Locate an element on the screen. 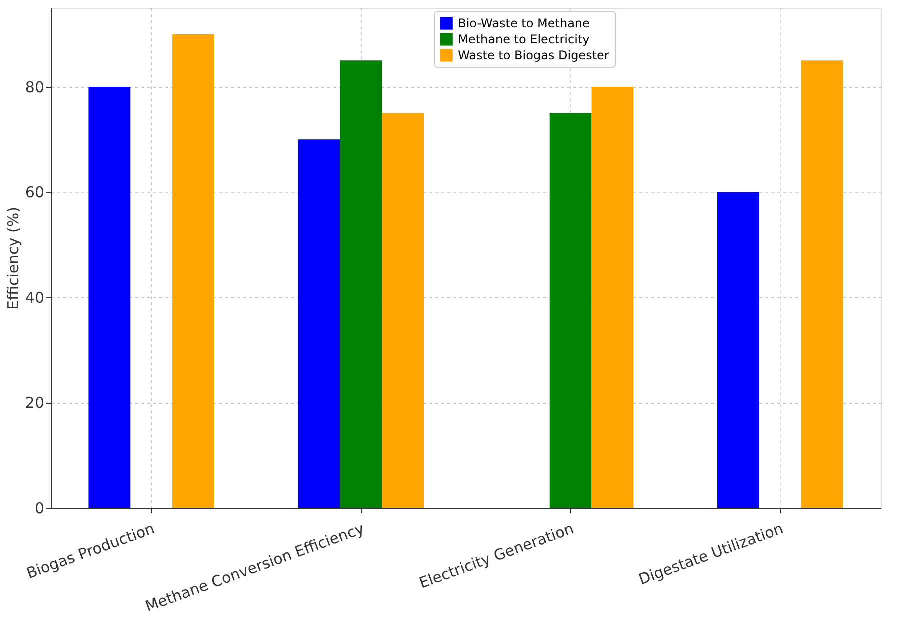 The height and width of the screenshot is (630, 902). y-axis-title: Efficiency (%) is located at coordinates (13, 258).